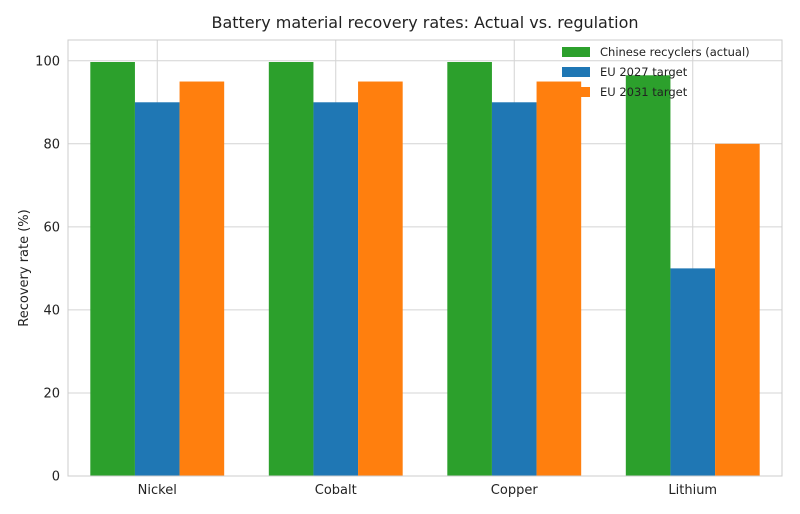 This screenshot has width=800, height=514. I want to click on x-tick-label: Lithium, so click(692, 490).